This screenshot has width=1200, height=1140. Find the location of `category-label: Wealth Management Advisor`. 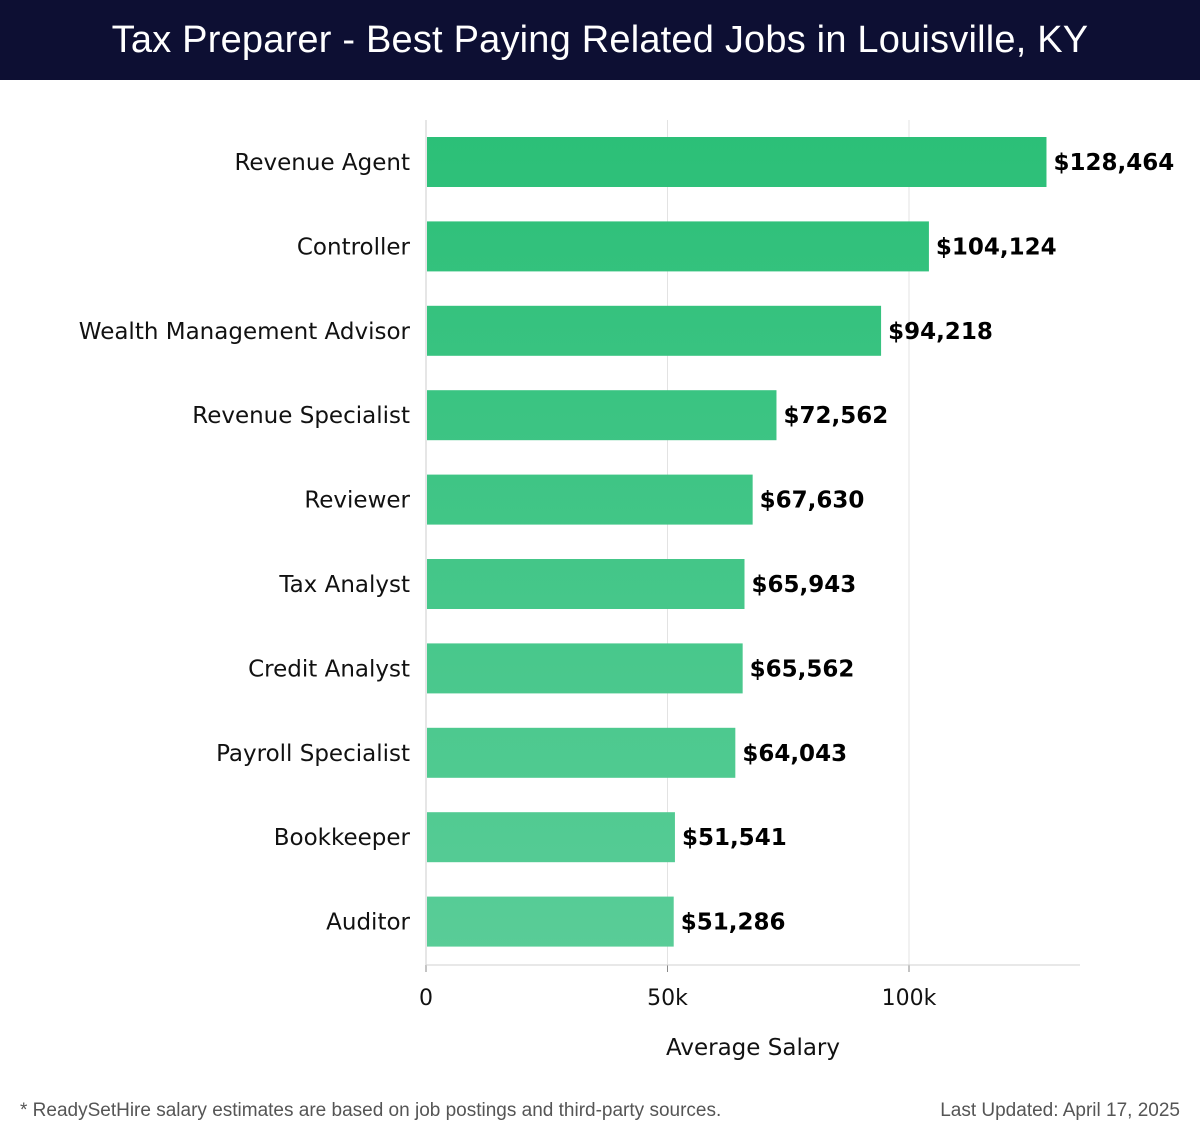

category-label: Wealth Management Advisor is located at coordinates (245, 332).